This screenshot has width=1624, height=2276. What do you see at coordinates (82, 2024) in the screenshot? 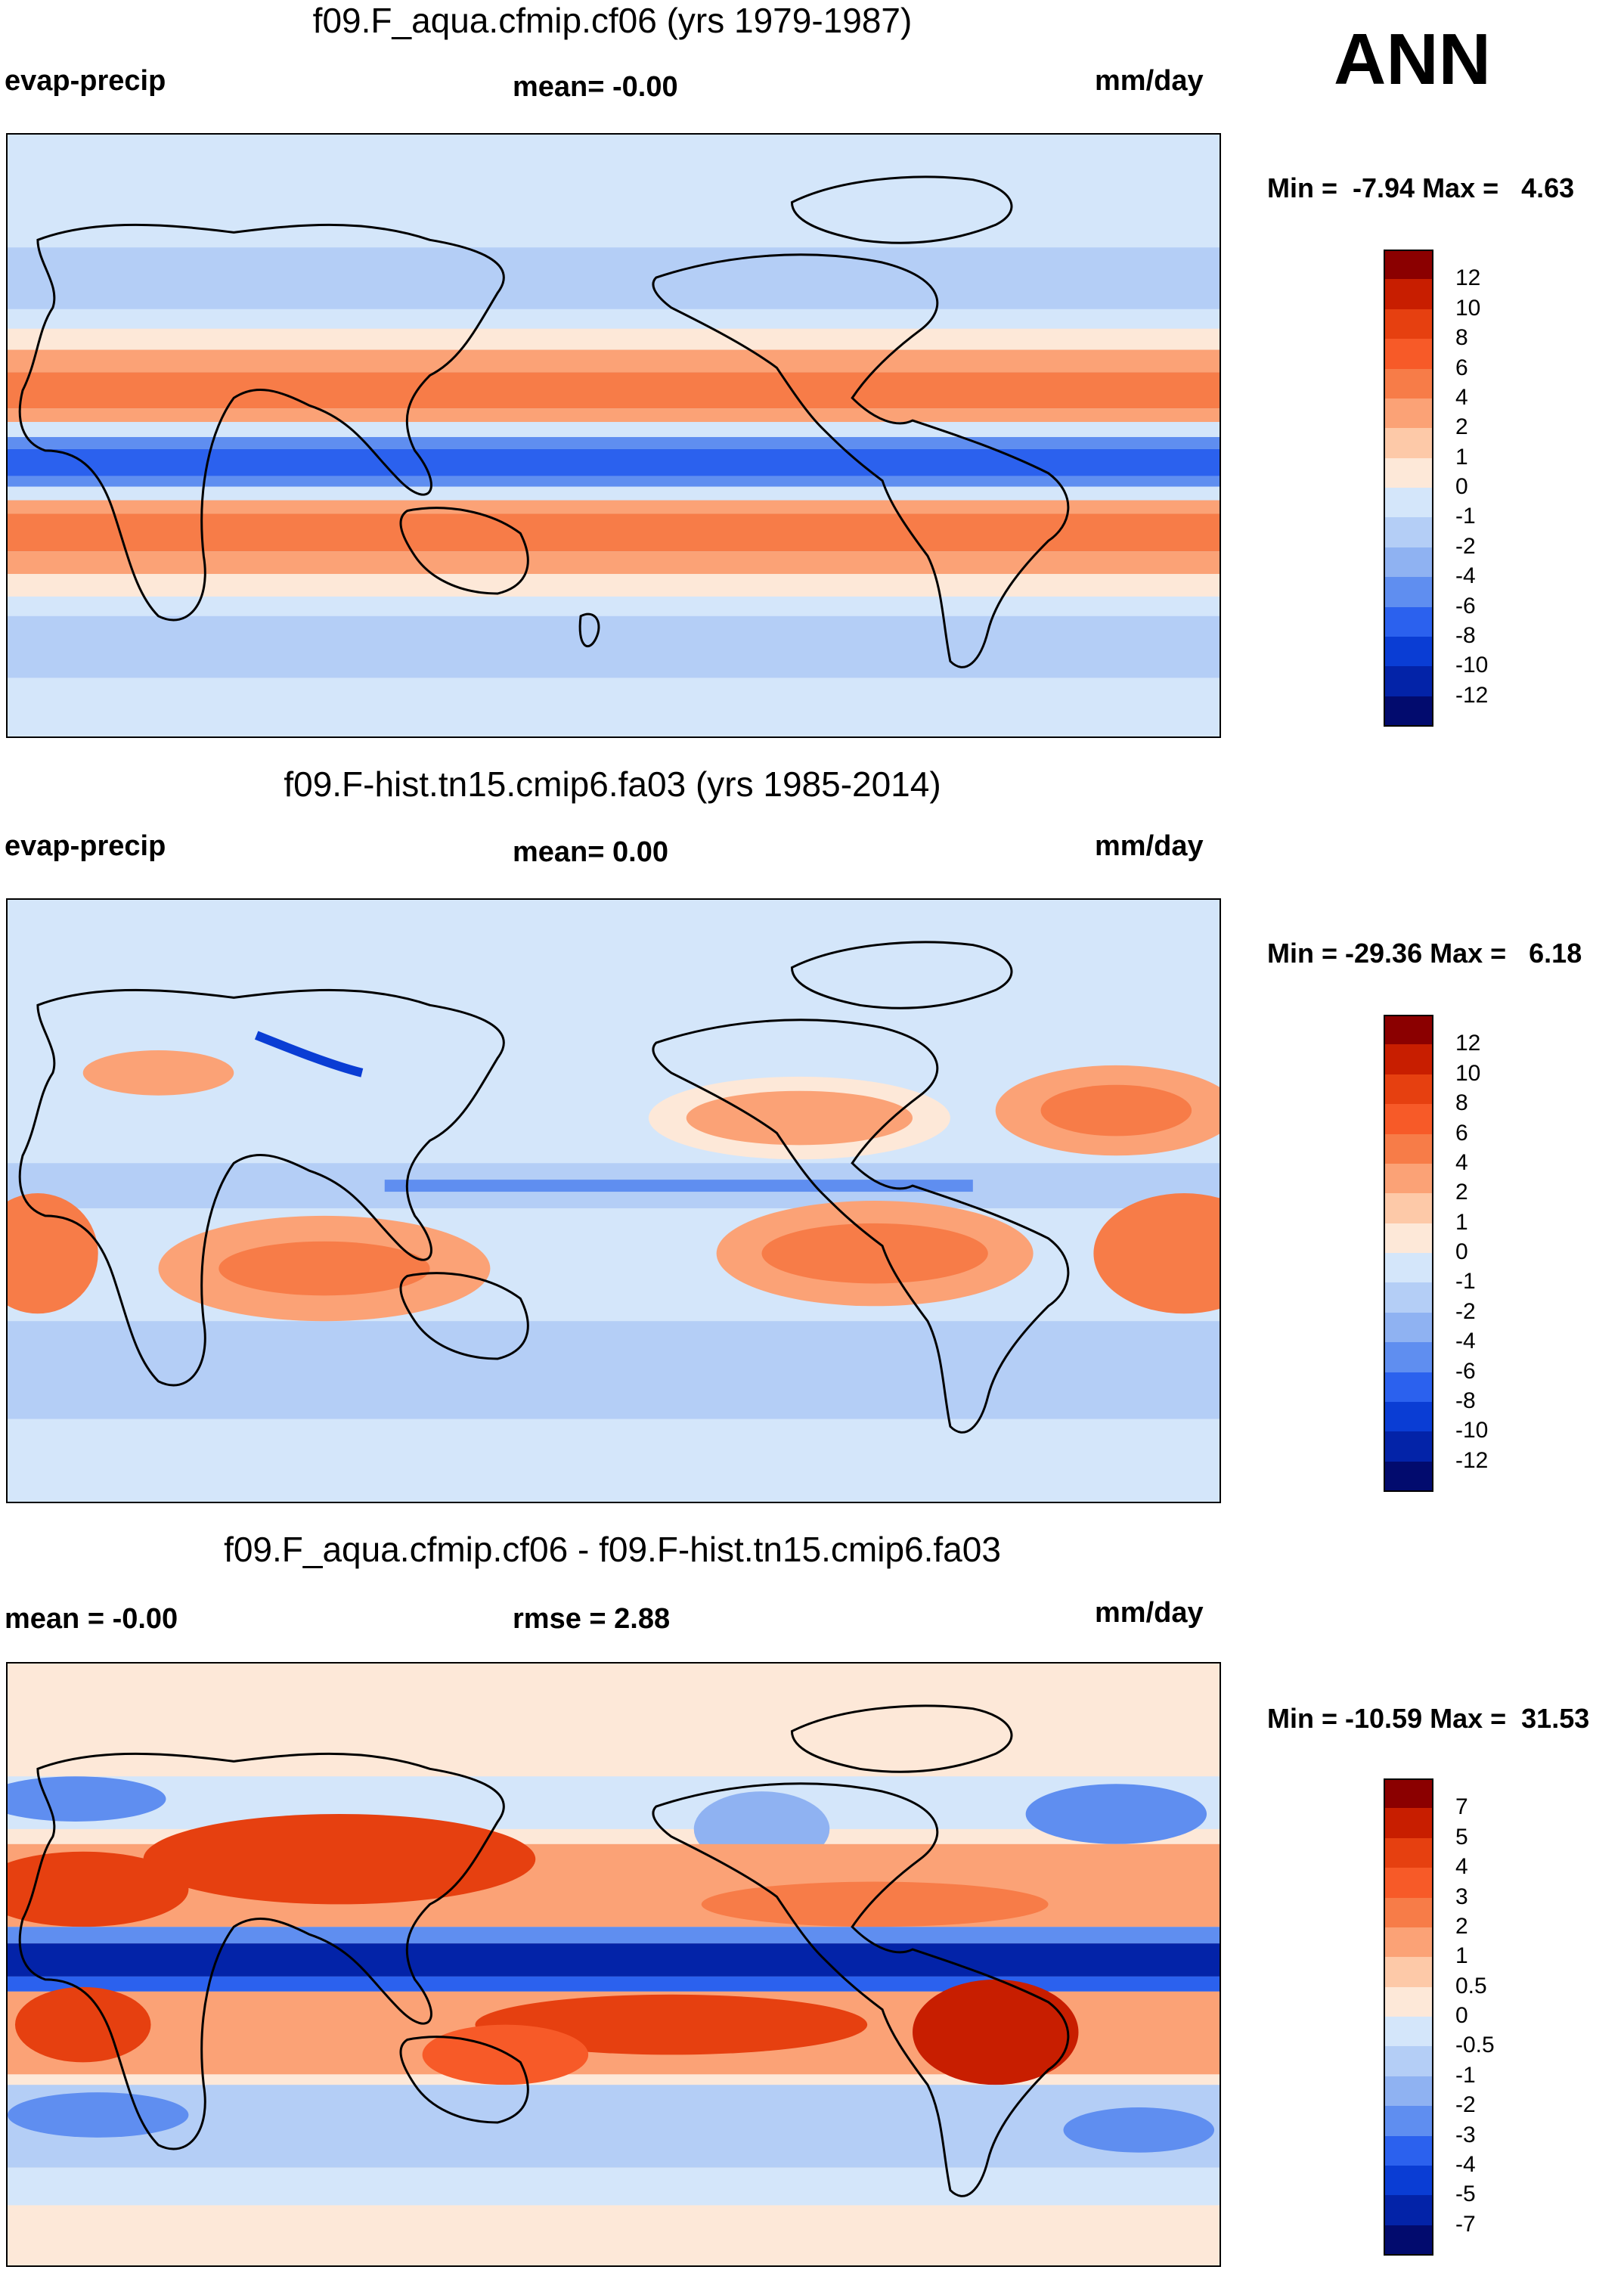
I see `s-africa-pos` at bounding box center [82, 2024].